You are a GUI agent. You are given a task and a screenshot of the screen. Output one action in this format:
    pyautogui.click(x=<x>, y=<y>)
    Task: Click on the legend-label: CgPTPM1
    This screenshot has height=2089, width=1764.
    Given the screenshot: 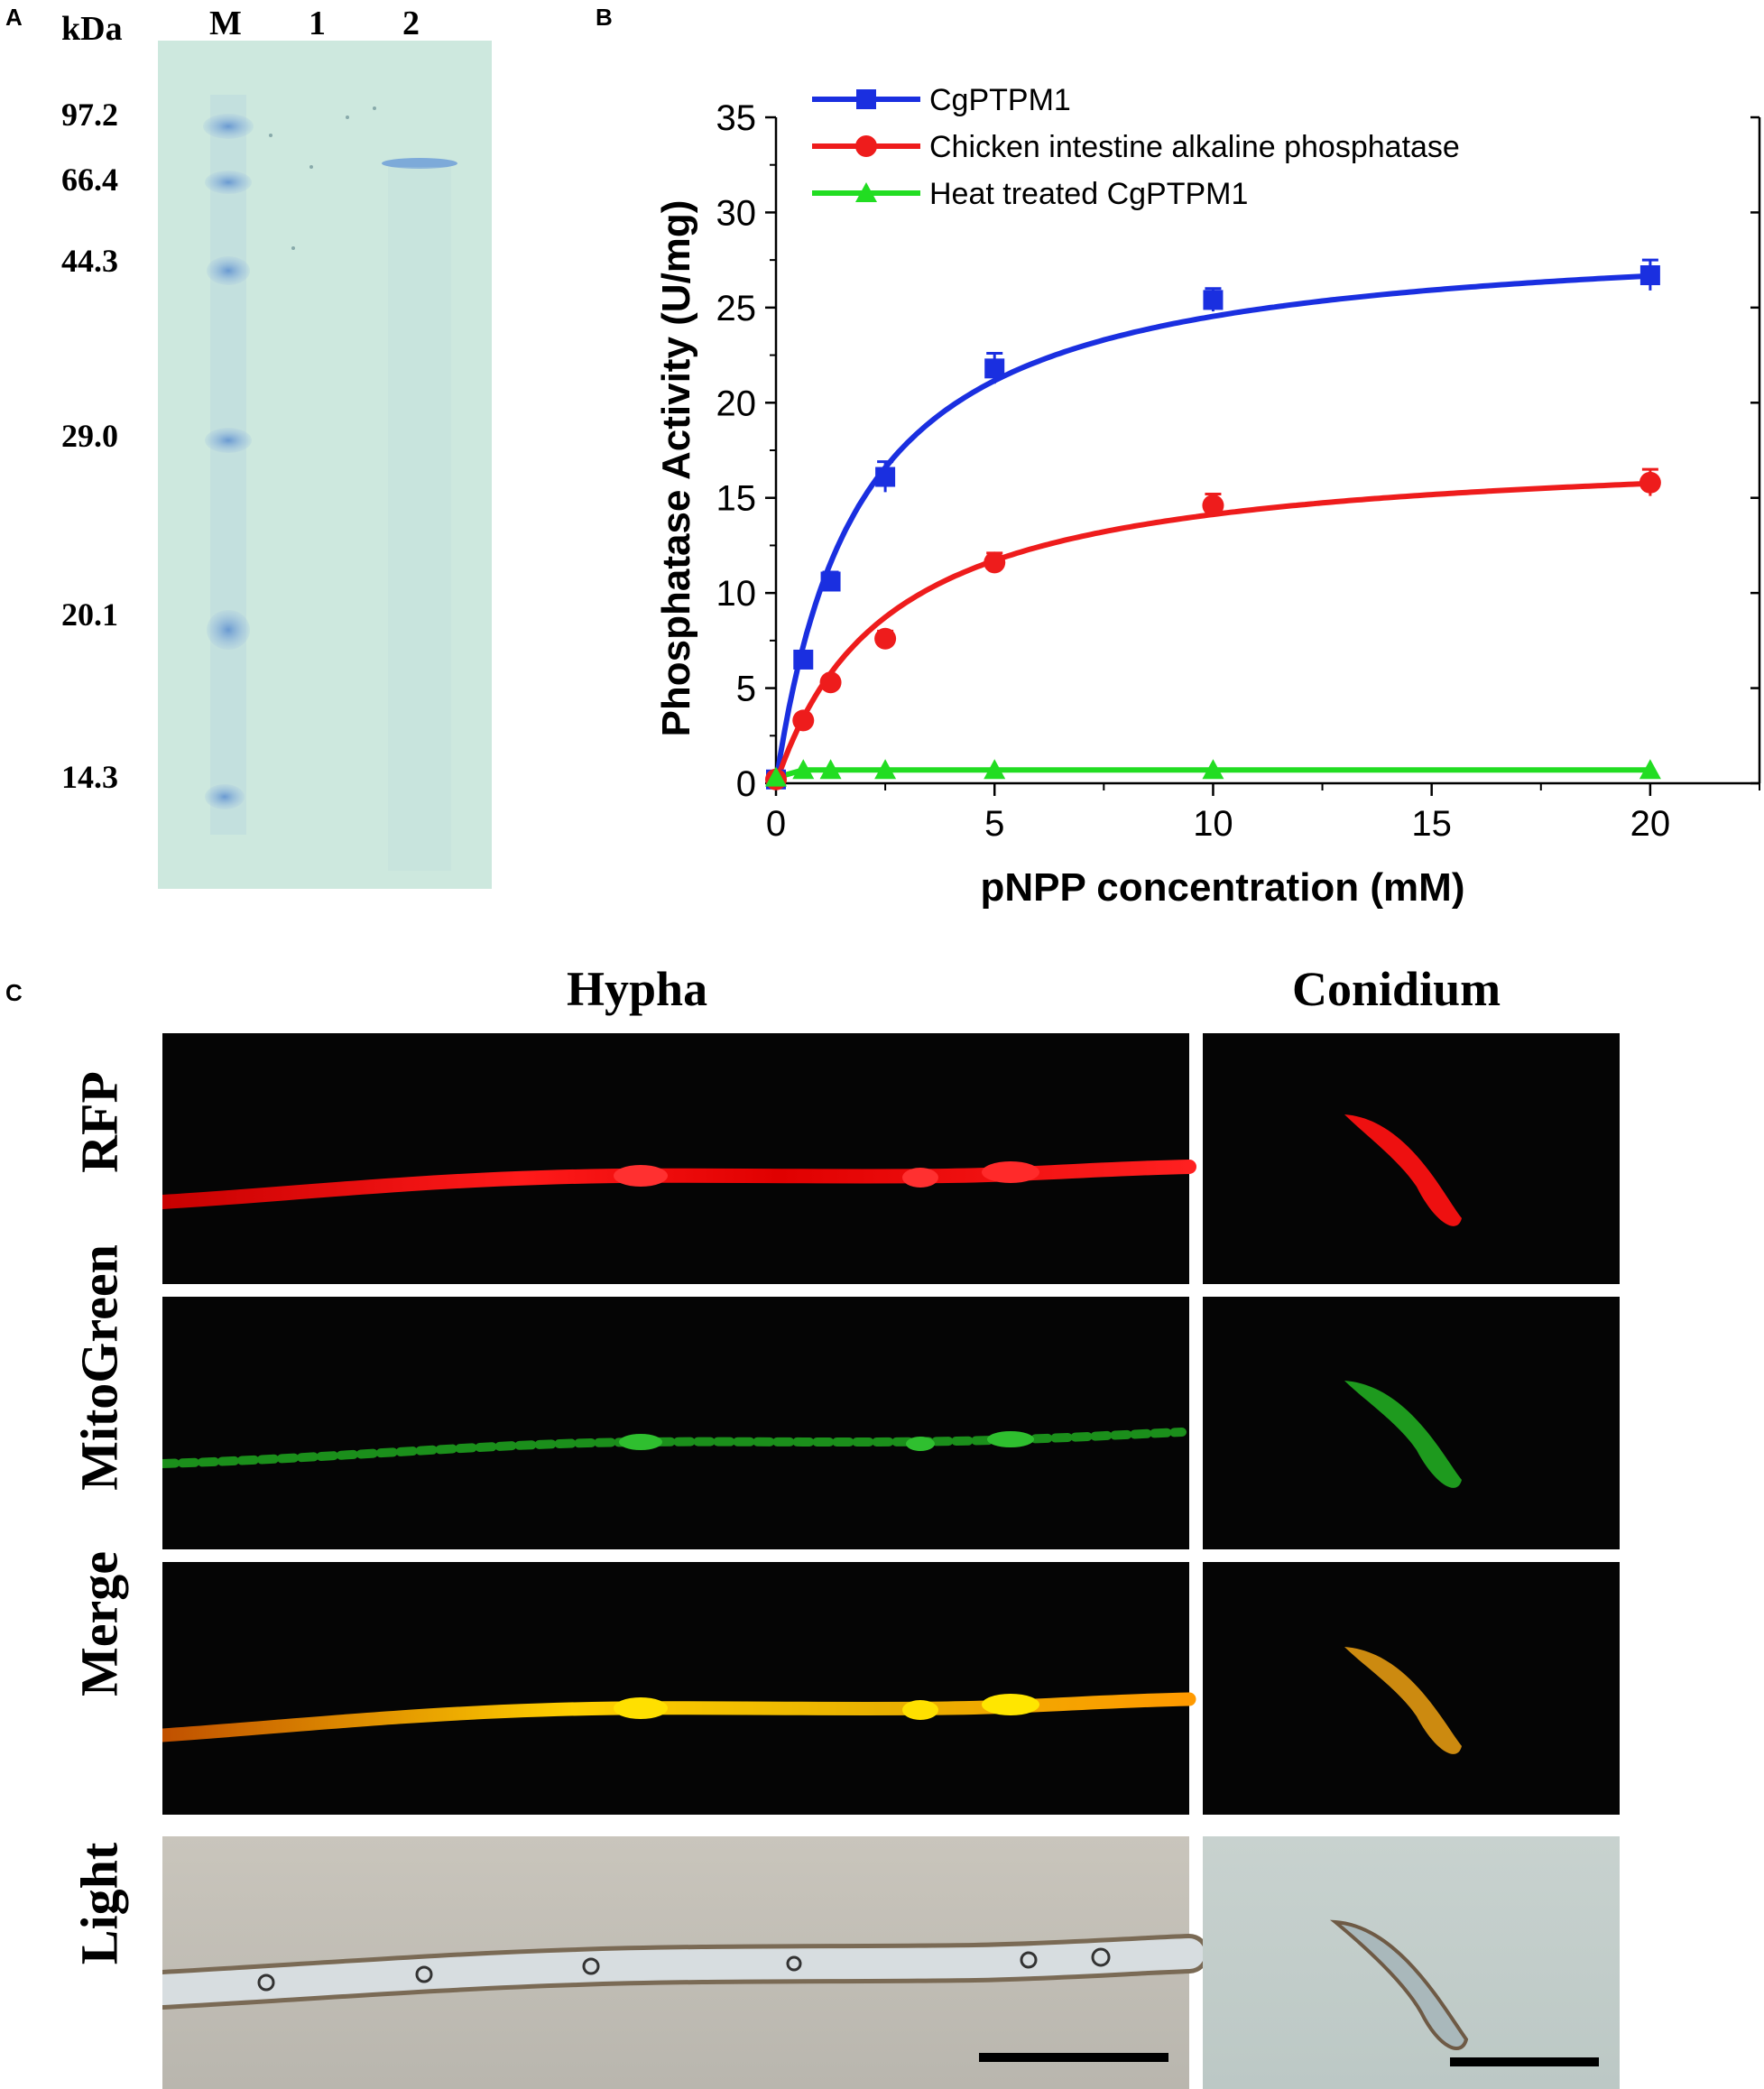 What is the action you would take?
    pyautogui.click(x=1000, y=100)
    